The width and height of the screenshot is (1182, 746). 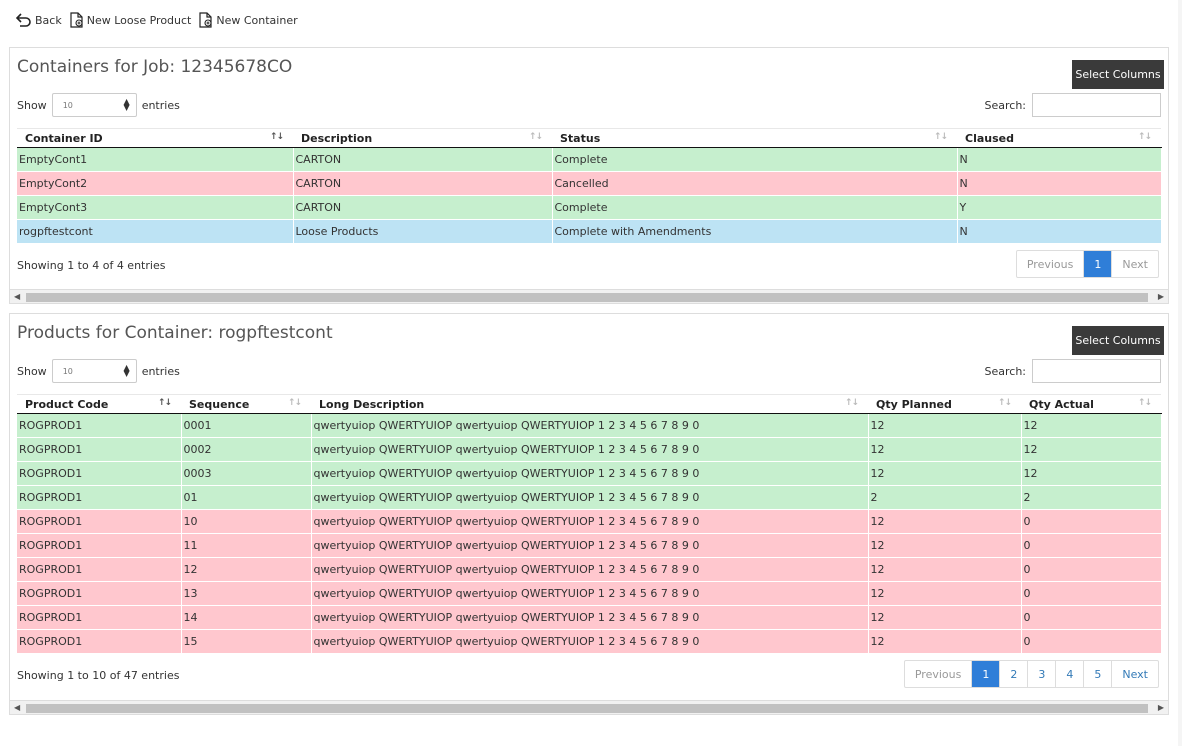 What do you see at coordinates (94, 371) in the screenshot?
I see `products-page-length-select: 10 ▲ ▼` at bounding box center [94, 371].